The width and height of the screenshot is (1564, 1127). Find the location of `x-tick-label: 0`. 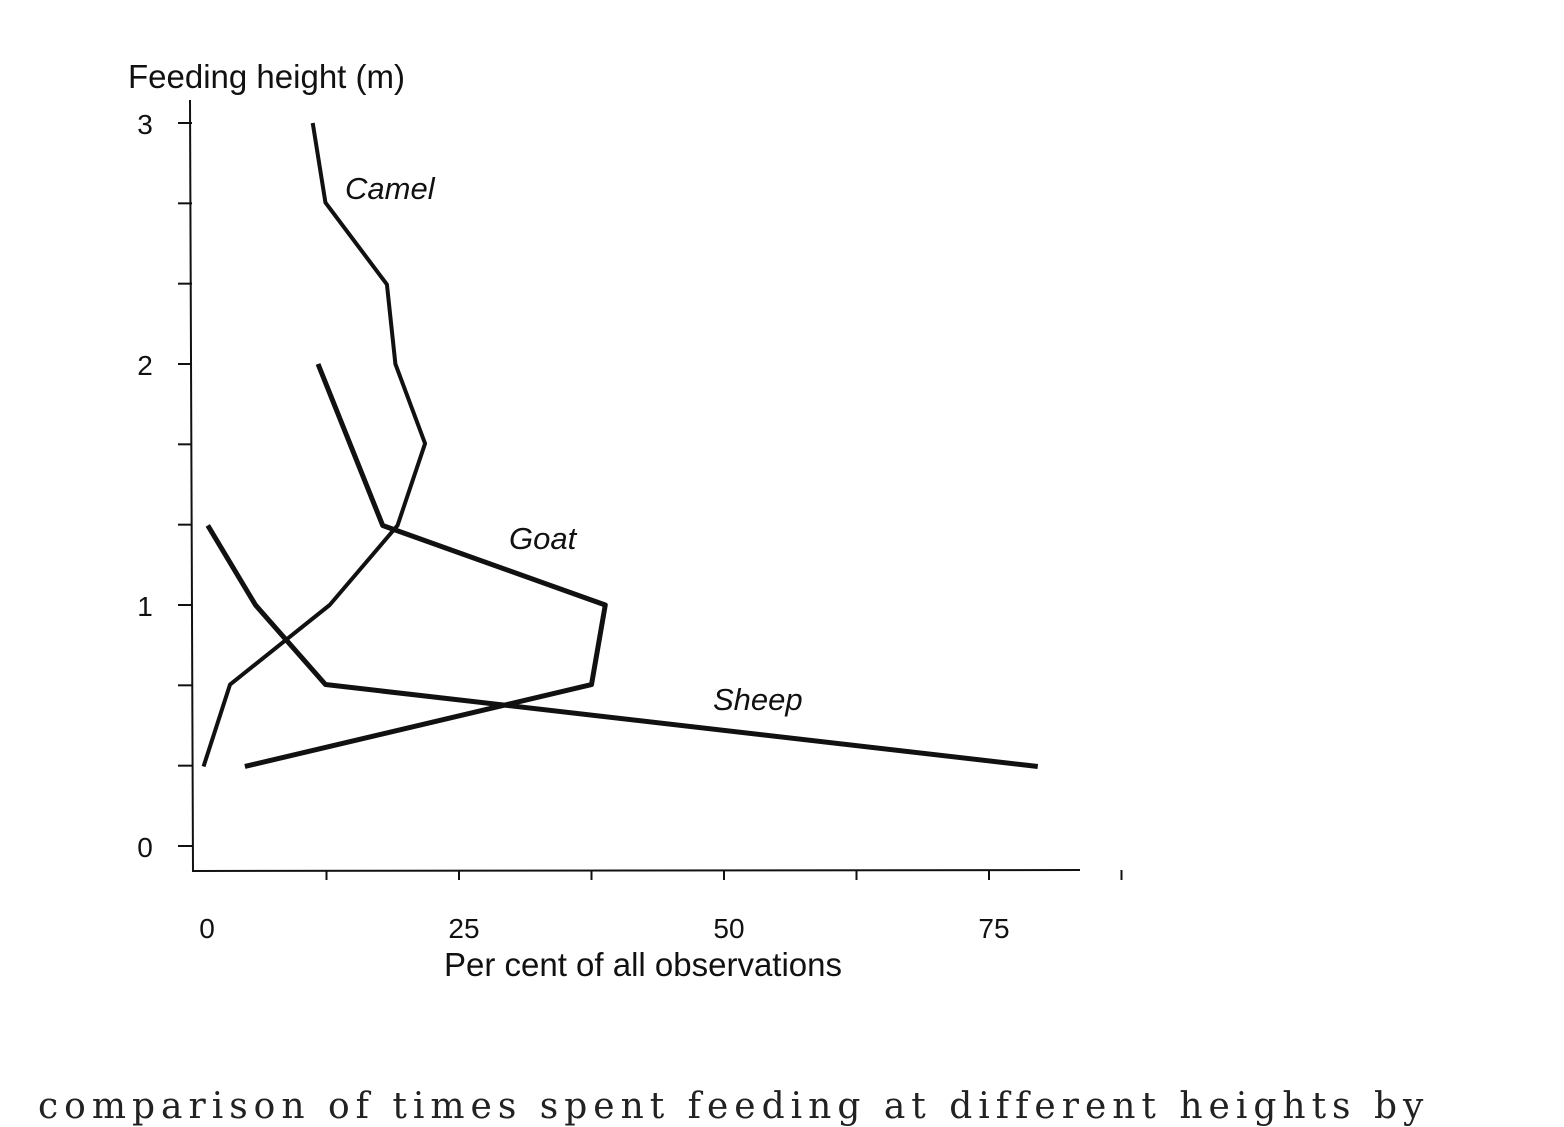

x-tick-label: 0 is located at coordinates (207, 928).